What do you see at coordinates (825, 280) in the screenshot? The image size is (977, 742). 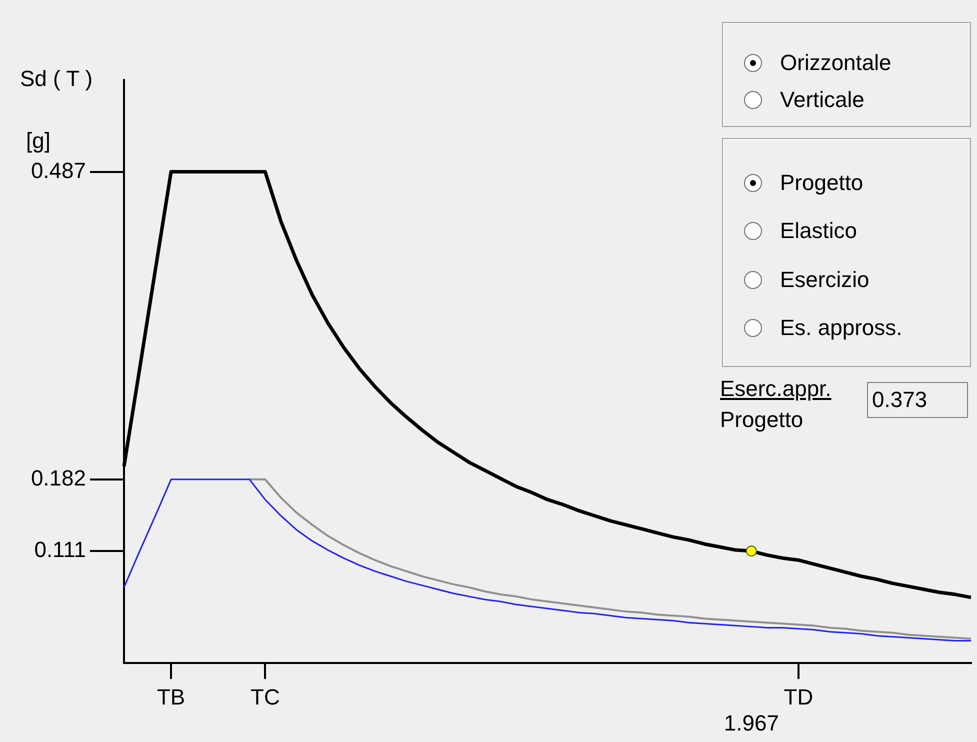 I see `annotation: Esercizio` at bounding box center [825, 280].